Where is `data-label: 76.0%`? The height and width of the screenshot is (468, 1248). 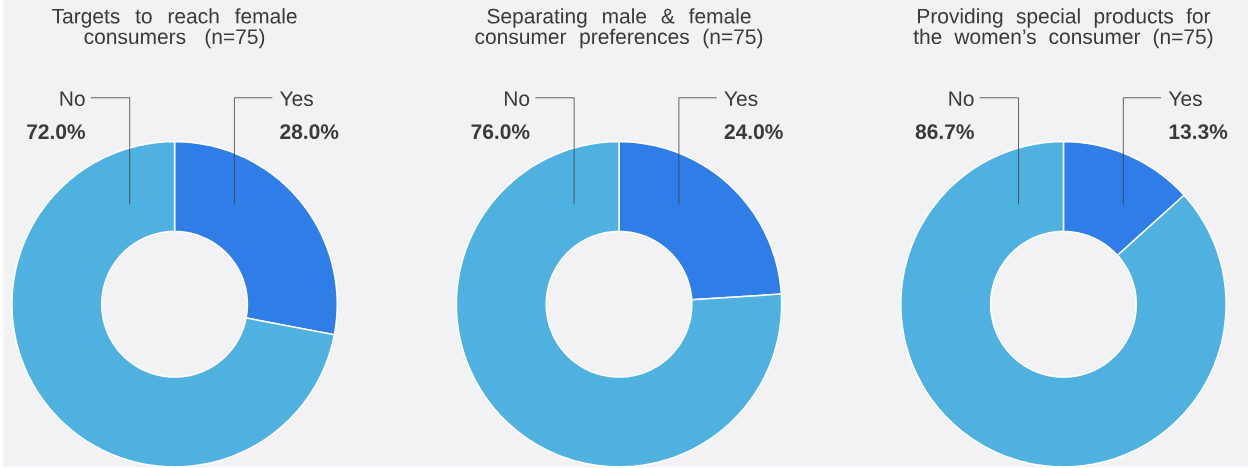 data-label: 76.0% is located at coordinates (500, 132).